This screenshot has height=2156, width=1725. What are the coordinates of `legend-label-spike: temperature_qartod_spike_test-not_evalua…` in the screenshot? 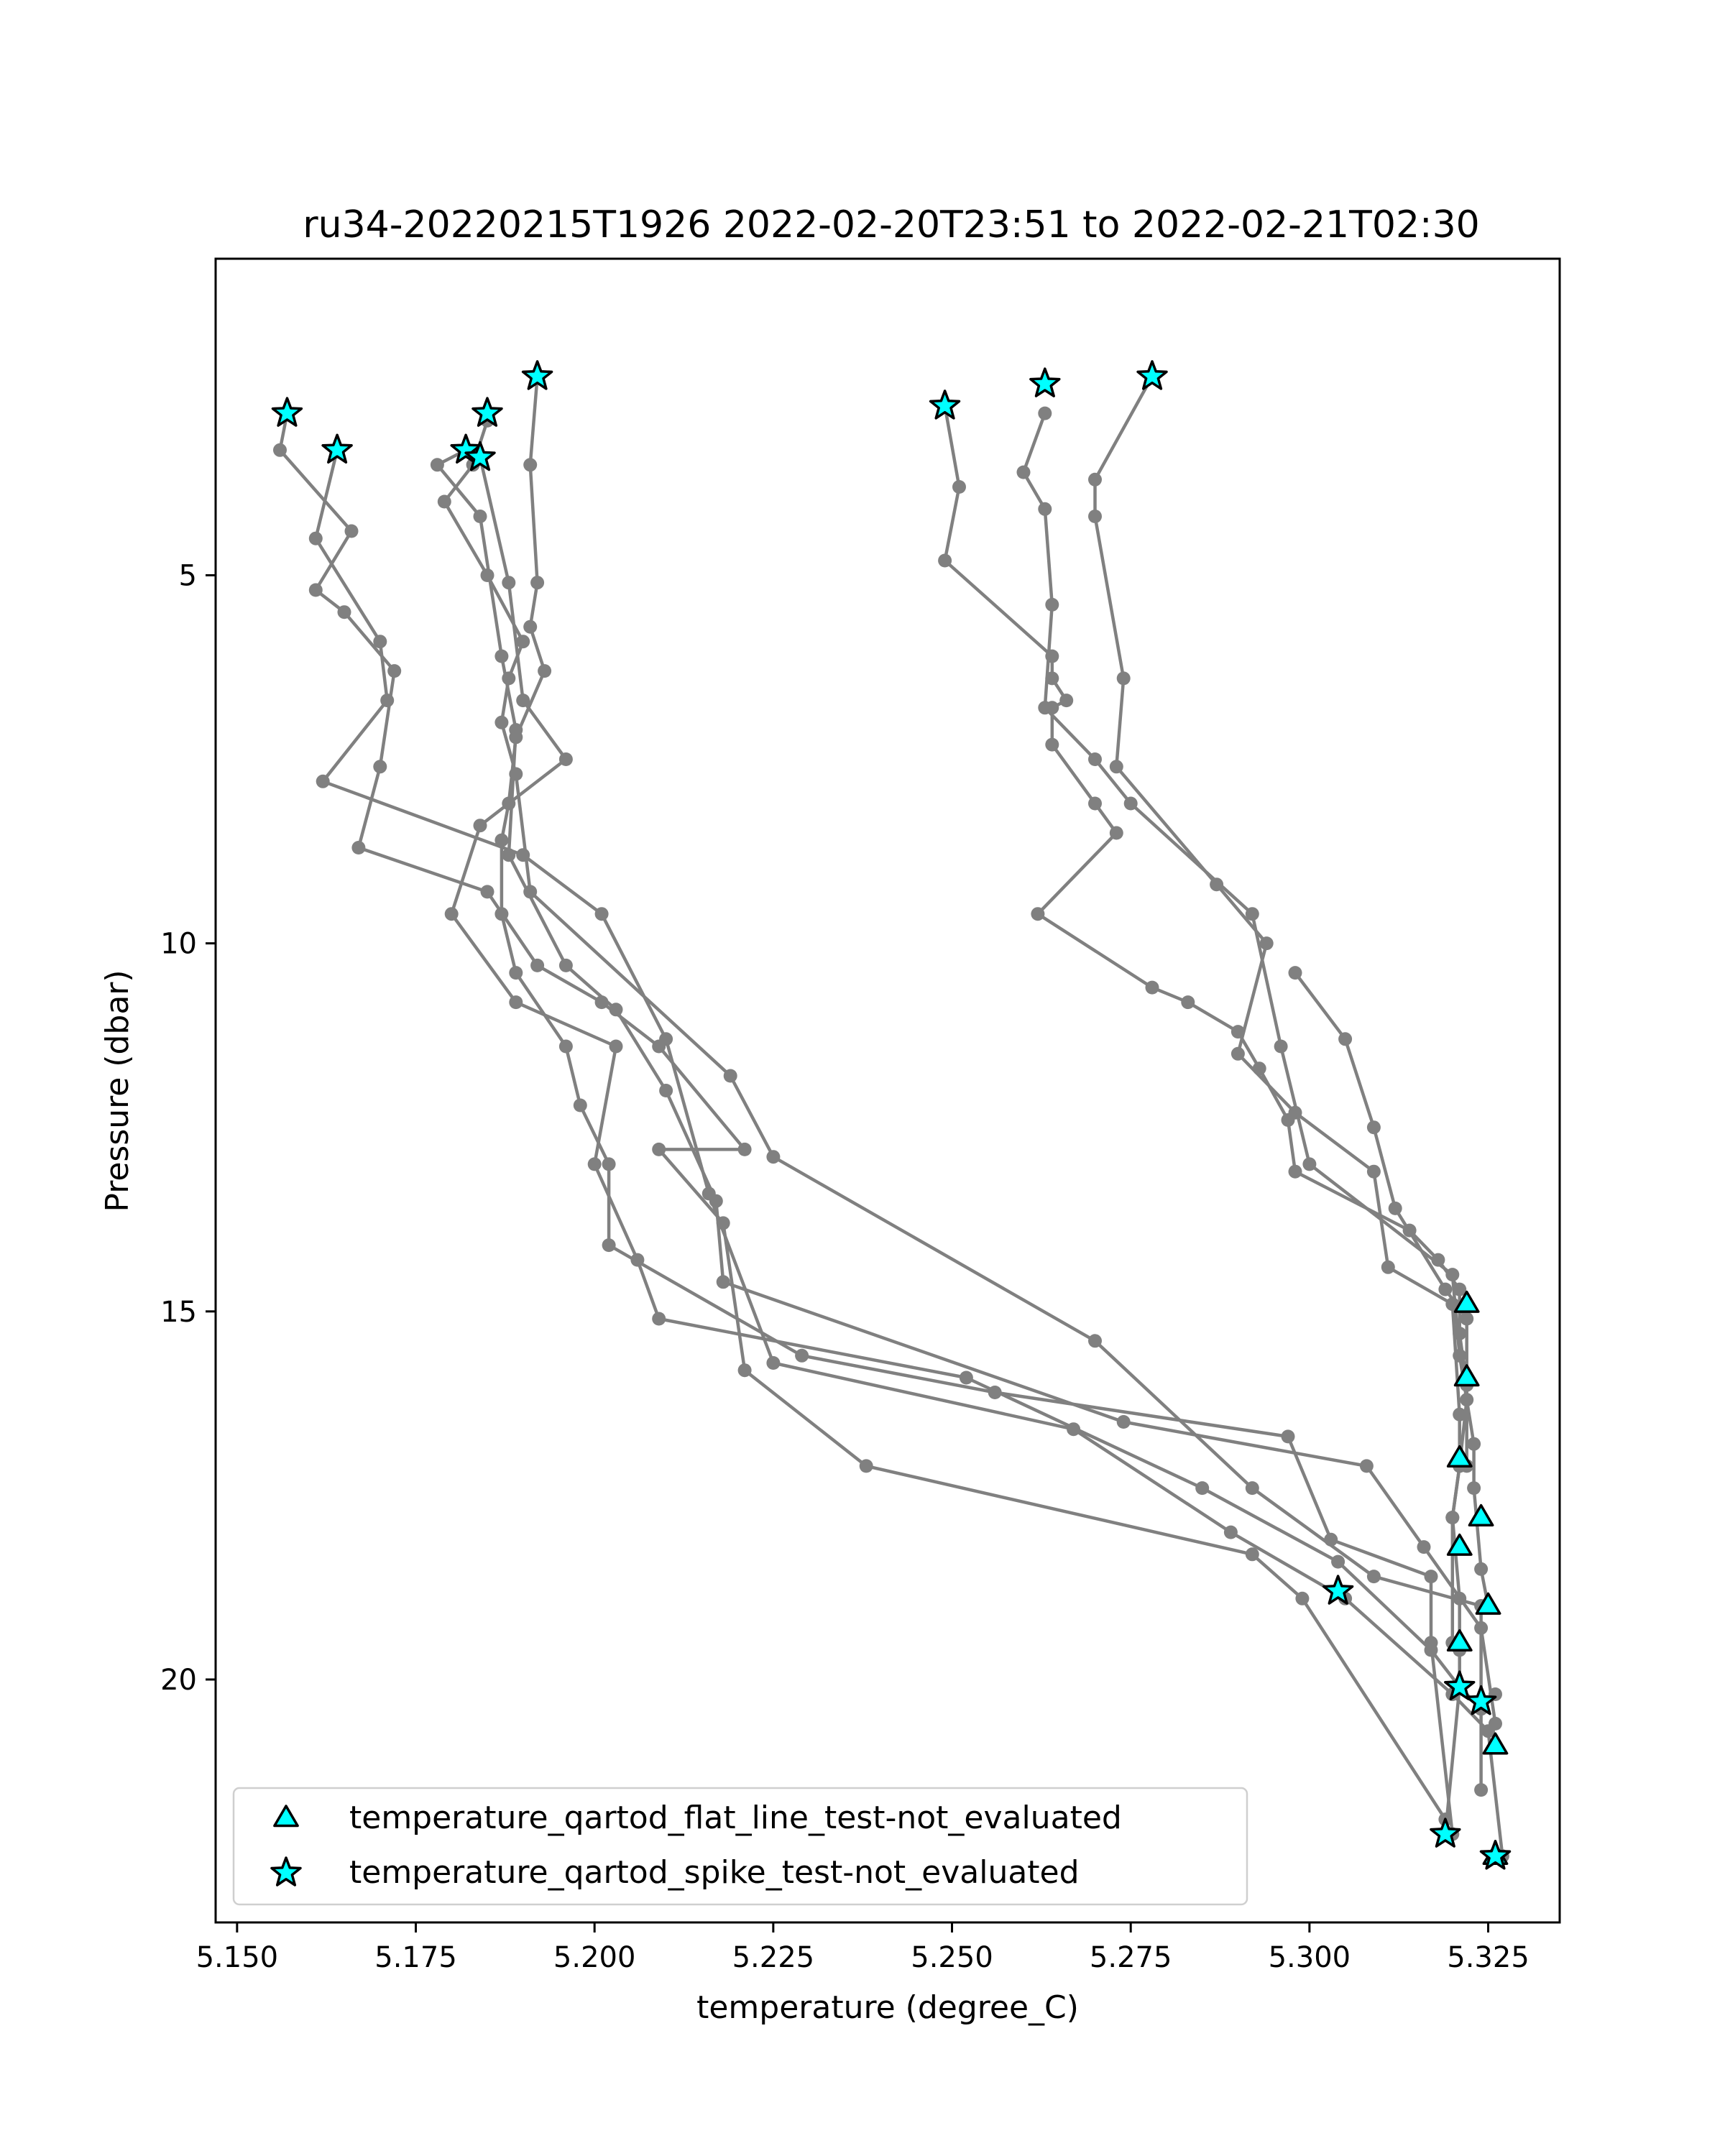 It's located at (714, 1872).